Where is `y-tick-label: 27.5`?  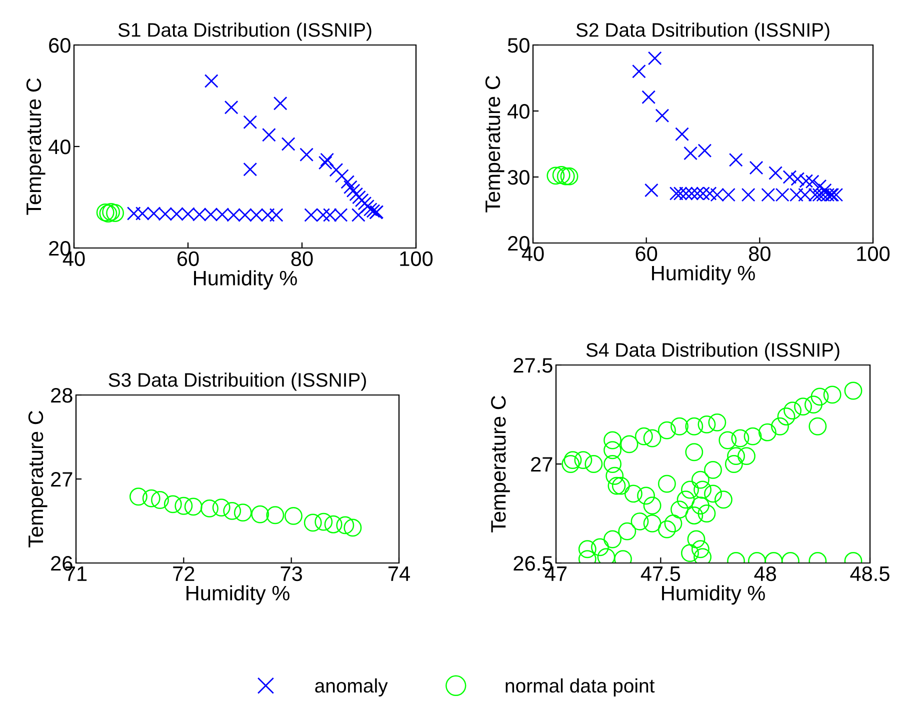 y-tick-label: 27.5 is located at coordinates (533, 365).